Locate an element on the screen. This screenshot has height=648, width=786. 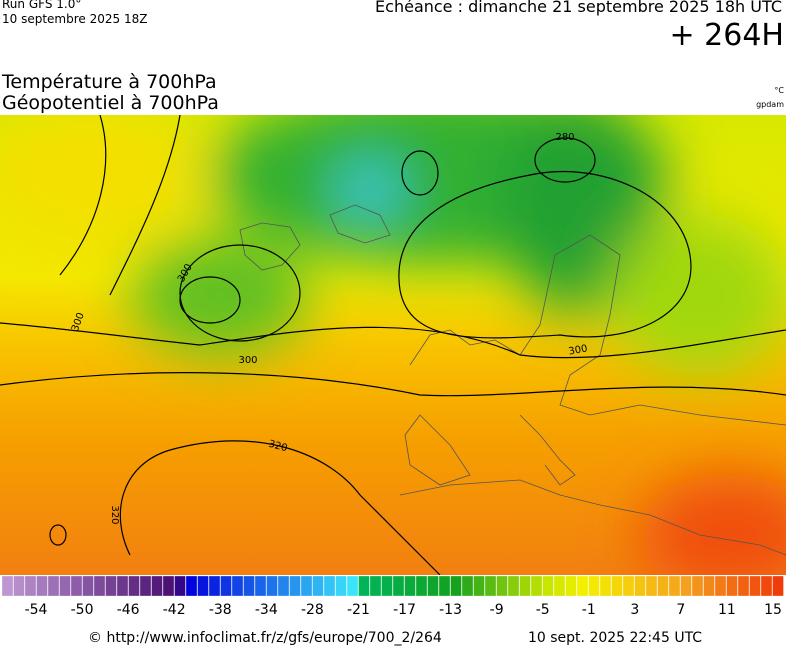
colorbar-label: 3 is located at coordinates (634, 610).